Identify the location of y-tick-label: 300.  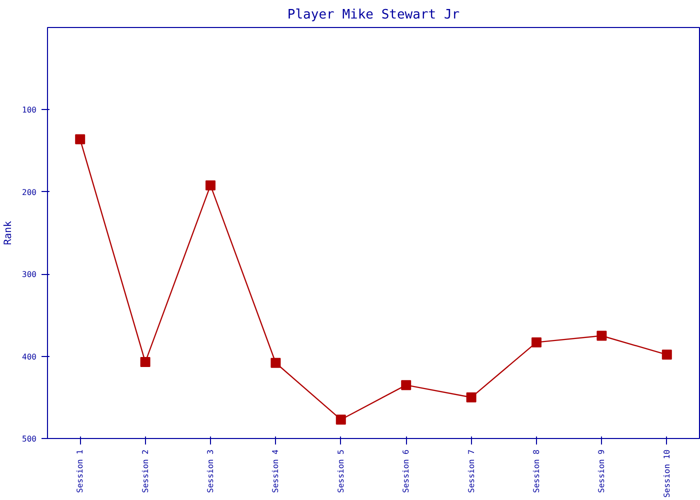
(29, 275).